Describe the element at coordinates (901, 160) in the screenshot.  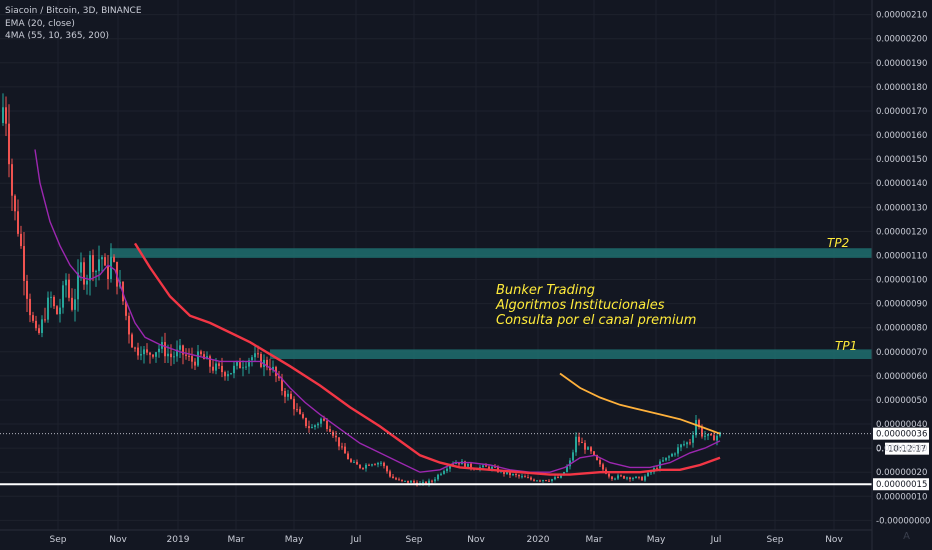
I see `y-tick-label: 0.00000150` at that location.